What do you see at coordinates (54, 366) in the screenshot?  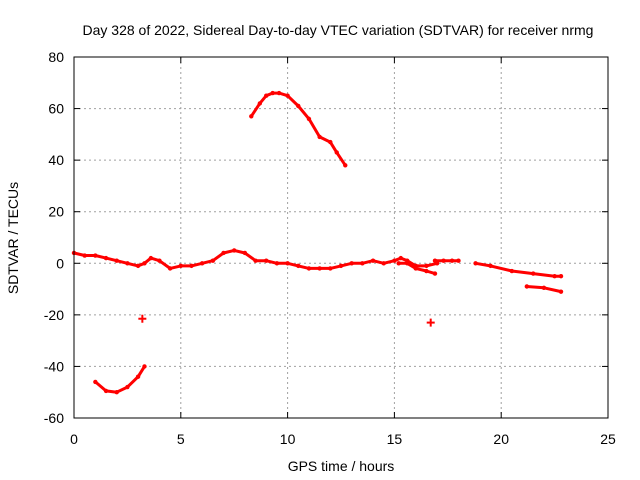 I see `y-tick-label: -40` at bounding box center [54, 366].